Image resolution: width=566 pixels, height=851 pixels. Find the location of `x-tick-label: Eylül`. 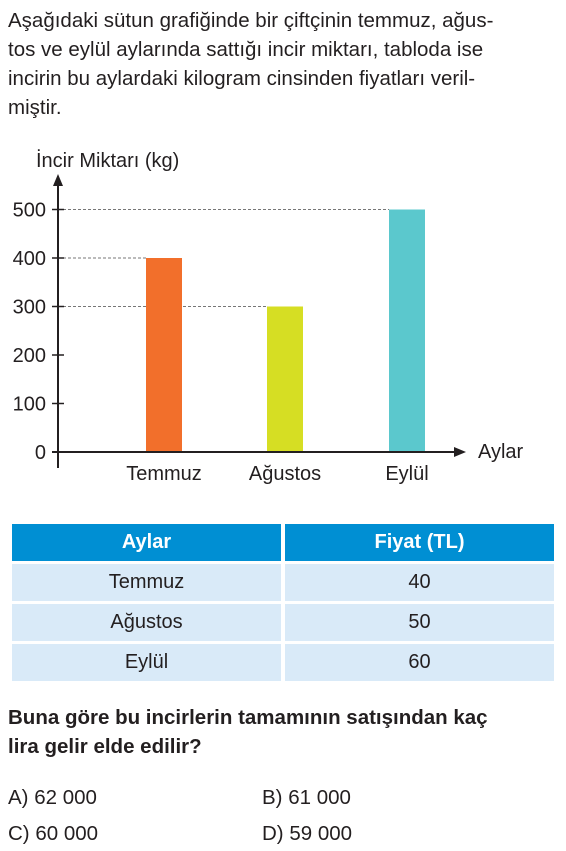

x-tick-label: Eylül is located at coordinates (406, 474).